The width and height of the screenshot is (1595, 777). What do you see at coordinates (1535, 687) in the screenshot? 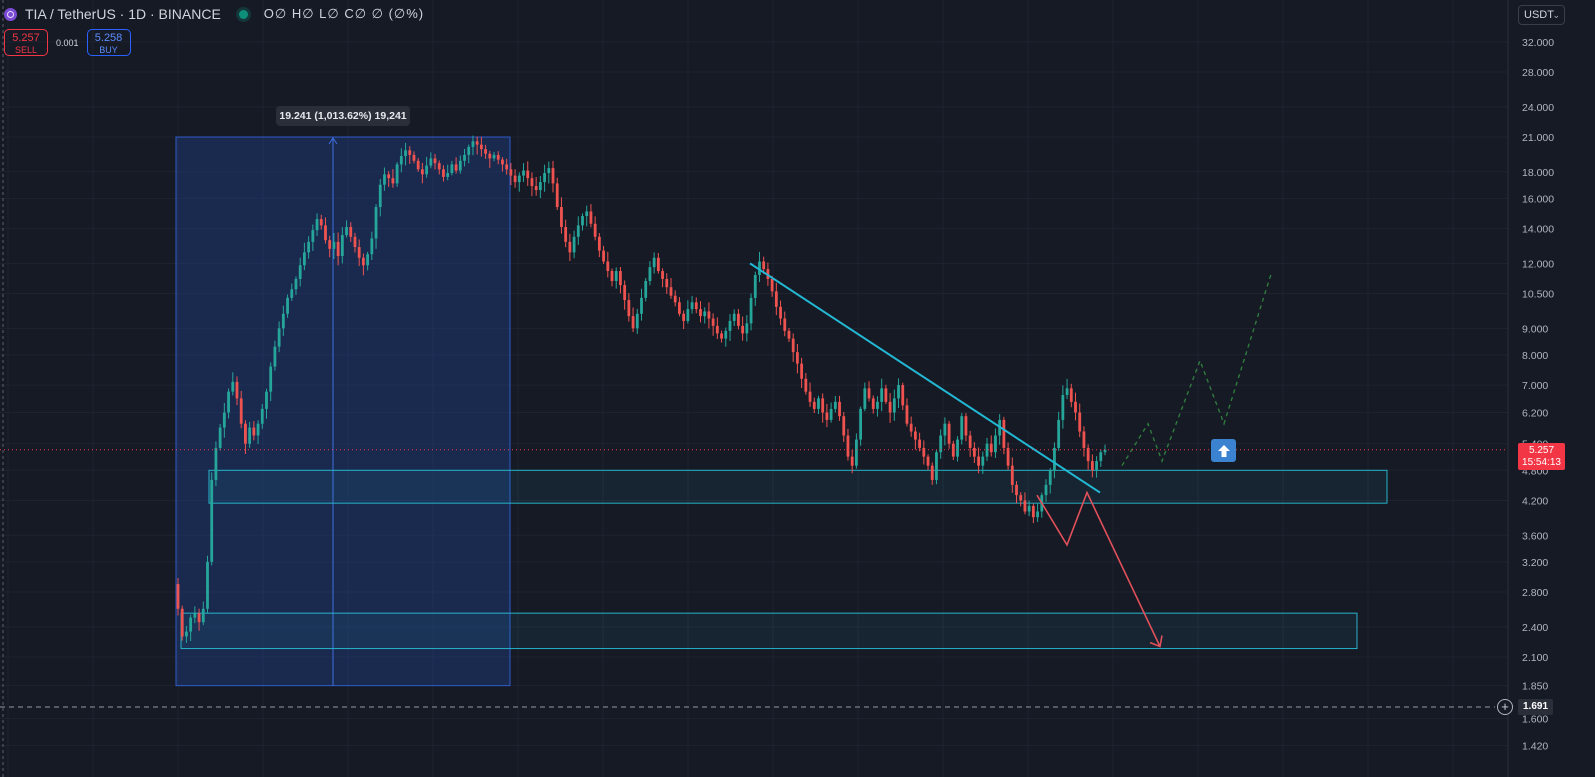
I see `price-tick-label: 1.850` at bounding box center [1535, 687].